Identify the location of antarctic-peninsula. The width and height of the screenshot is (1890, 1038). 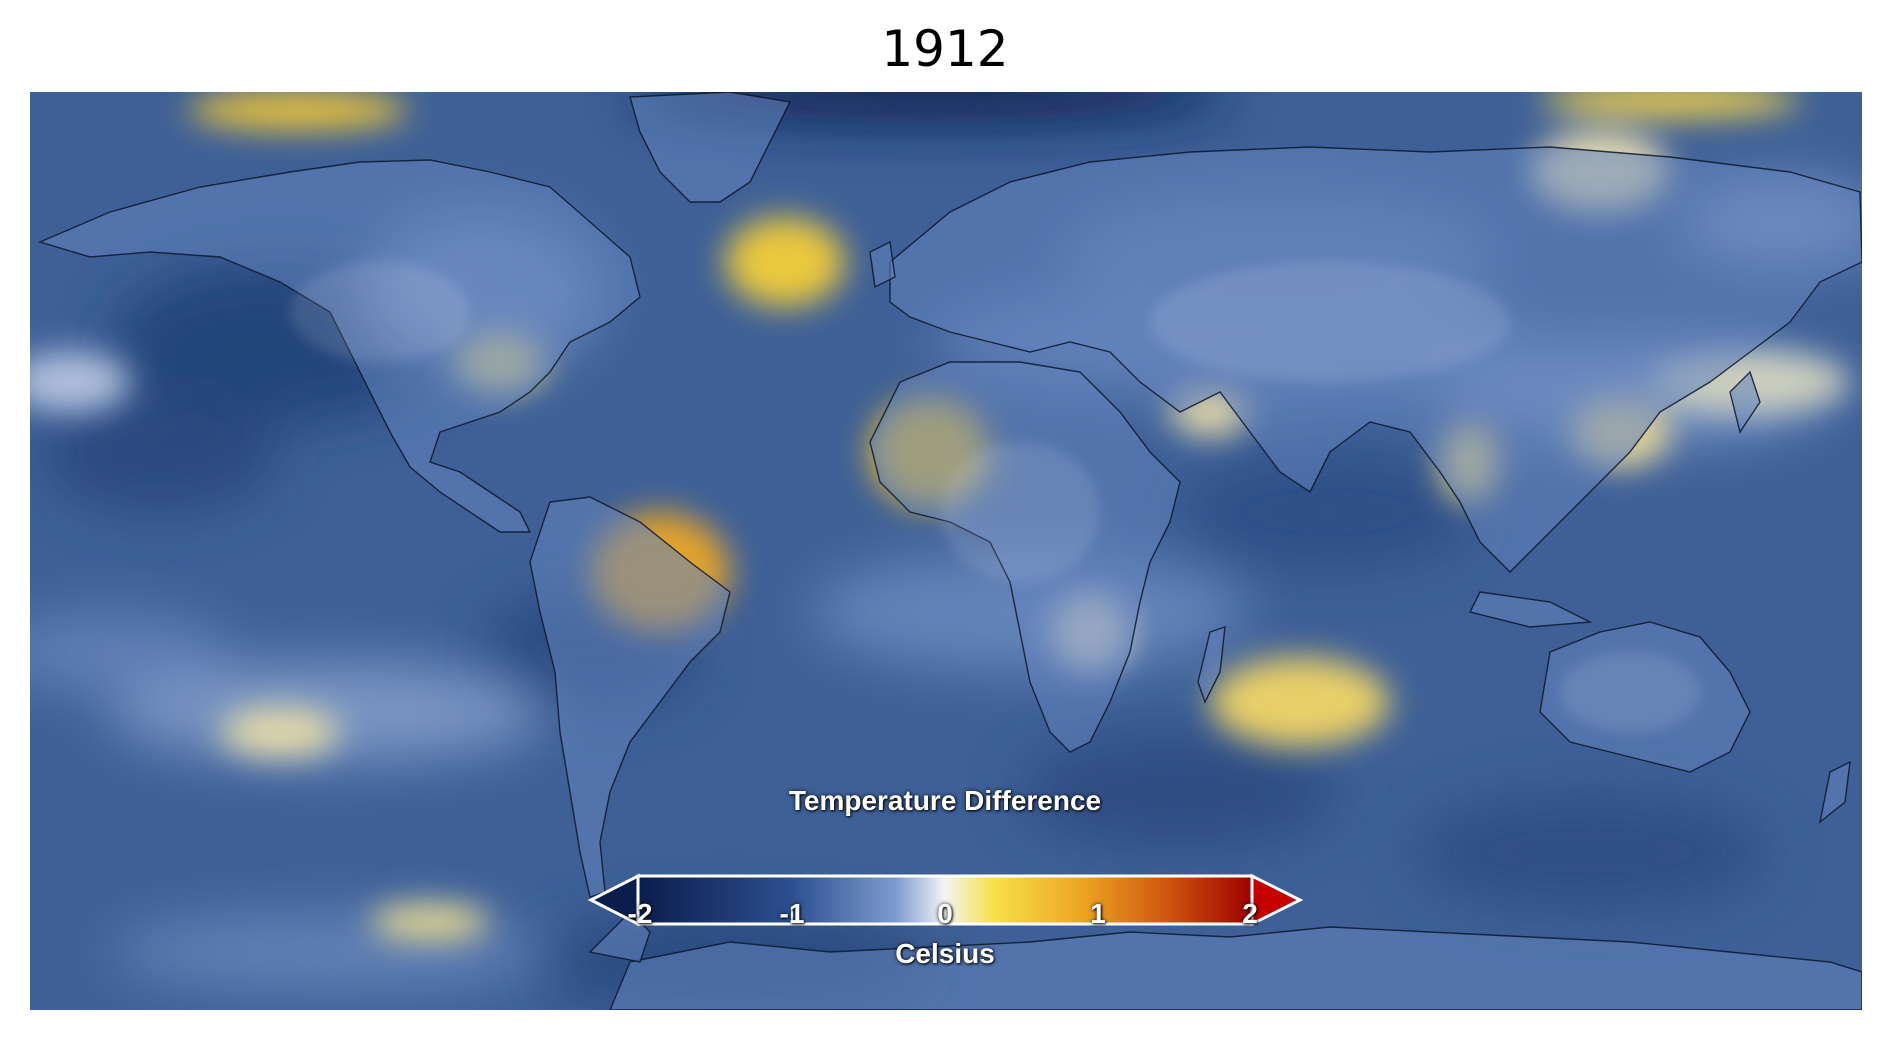
(619, 937).